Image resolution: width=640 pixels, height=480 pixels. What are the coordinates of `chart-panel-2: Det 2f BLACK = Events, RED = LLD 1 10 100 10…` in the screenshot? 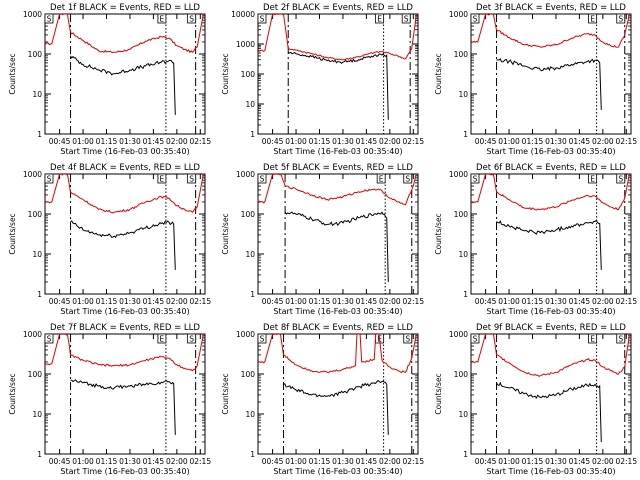 It's located at (322, 79).